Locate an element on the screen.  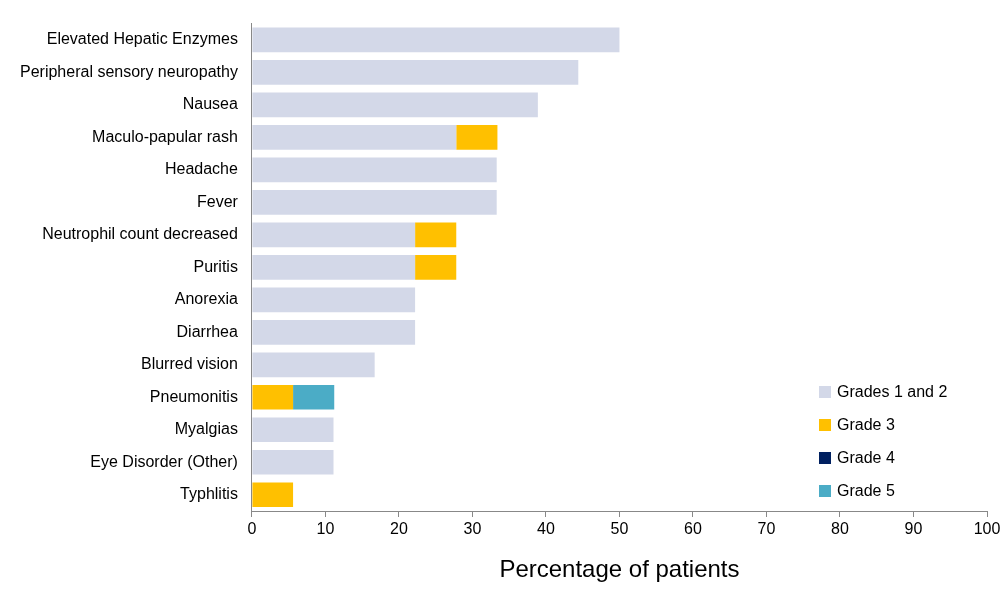
x-tick-label: 90 is located at coordinates (913, 529).